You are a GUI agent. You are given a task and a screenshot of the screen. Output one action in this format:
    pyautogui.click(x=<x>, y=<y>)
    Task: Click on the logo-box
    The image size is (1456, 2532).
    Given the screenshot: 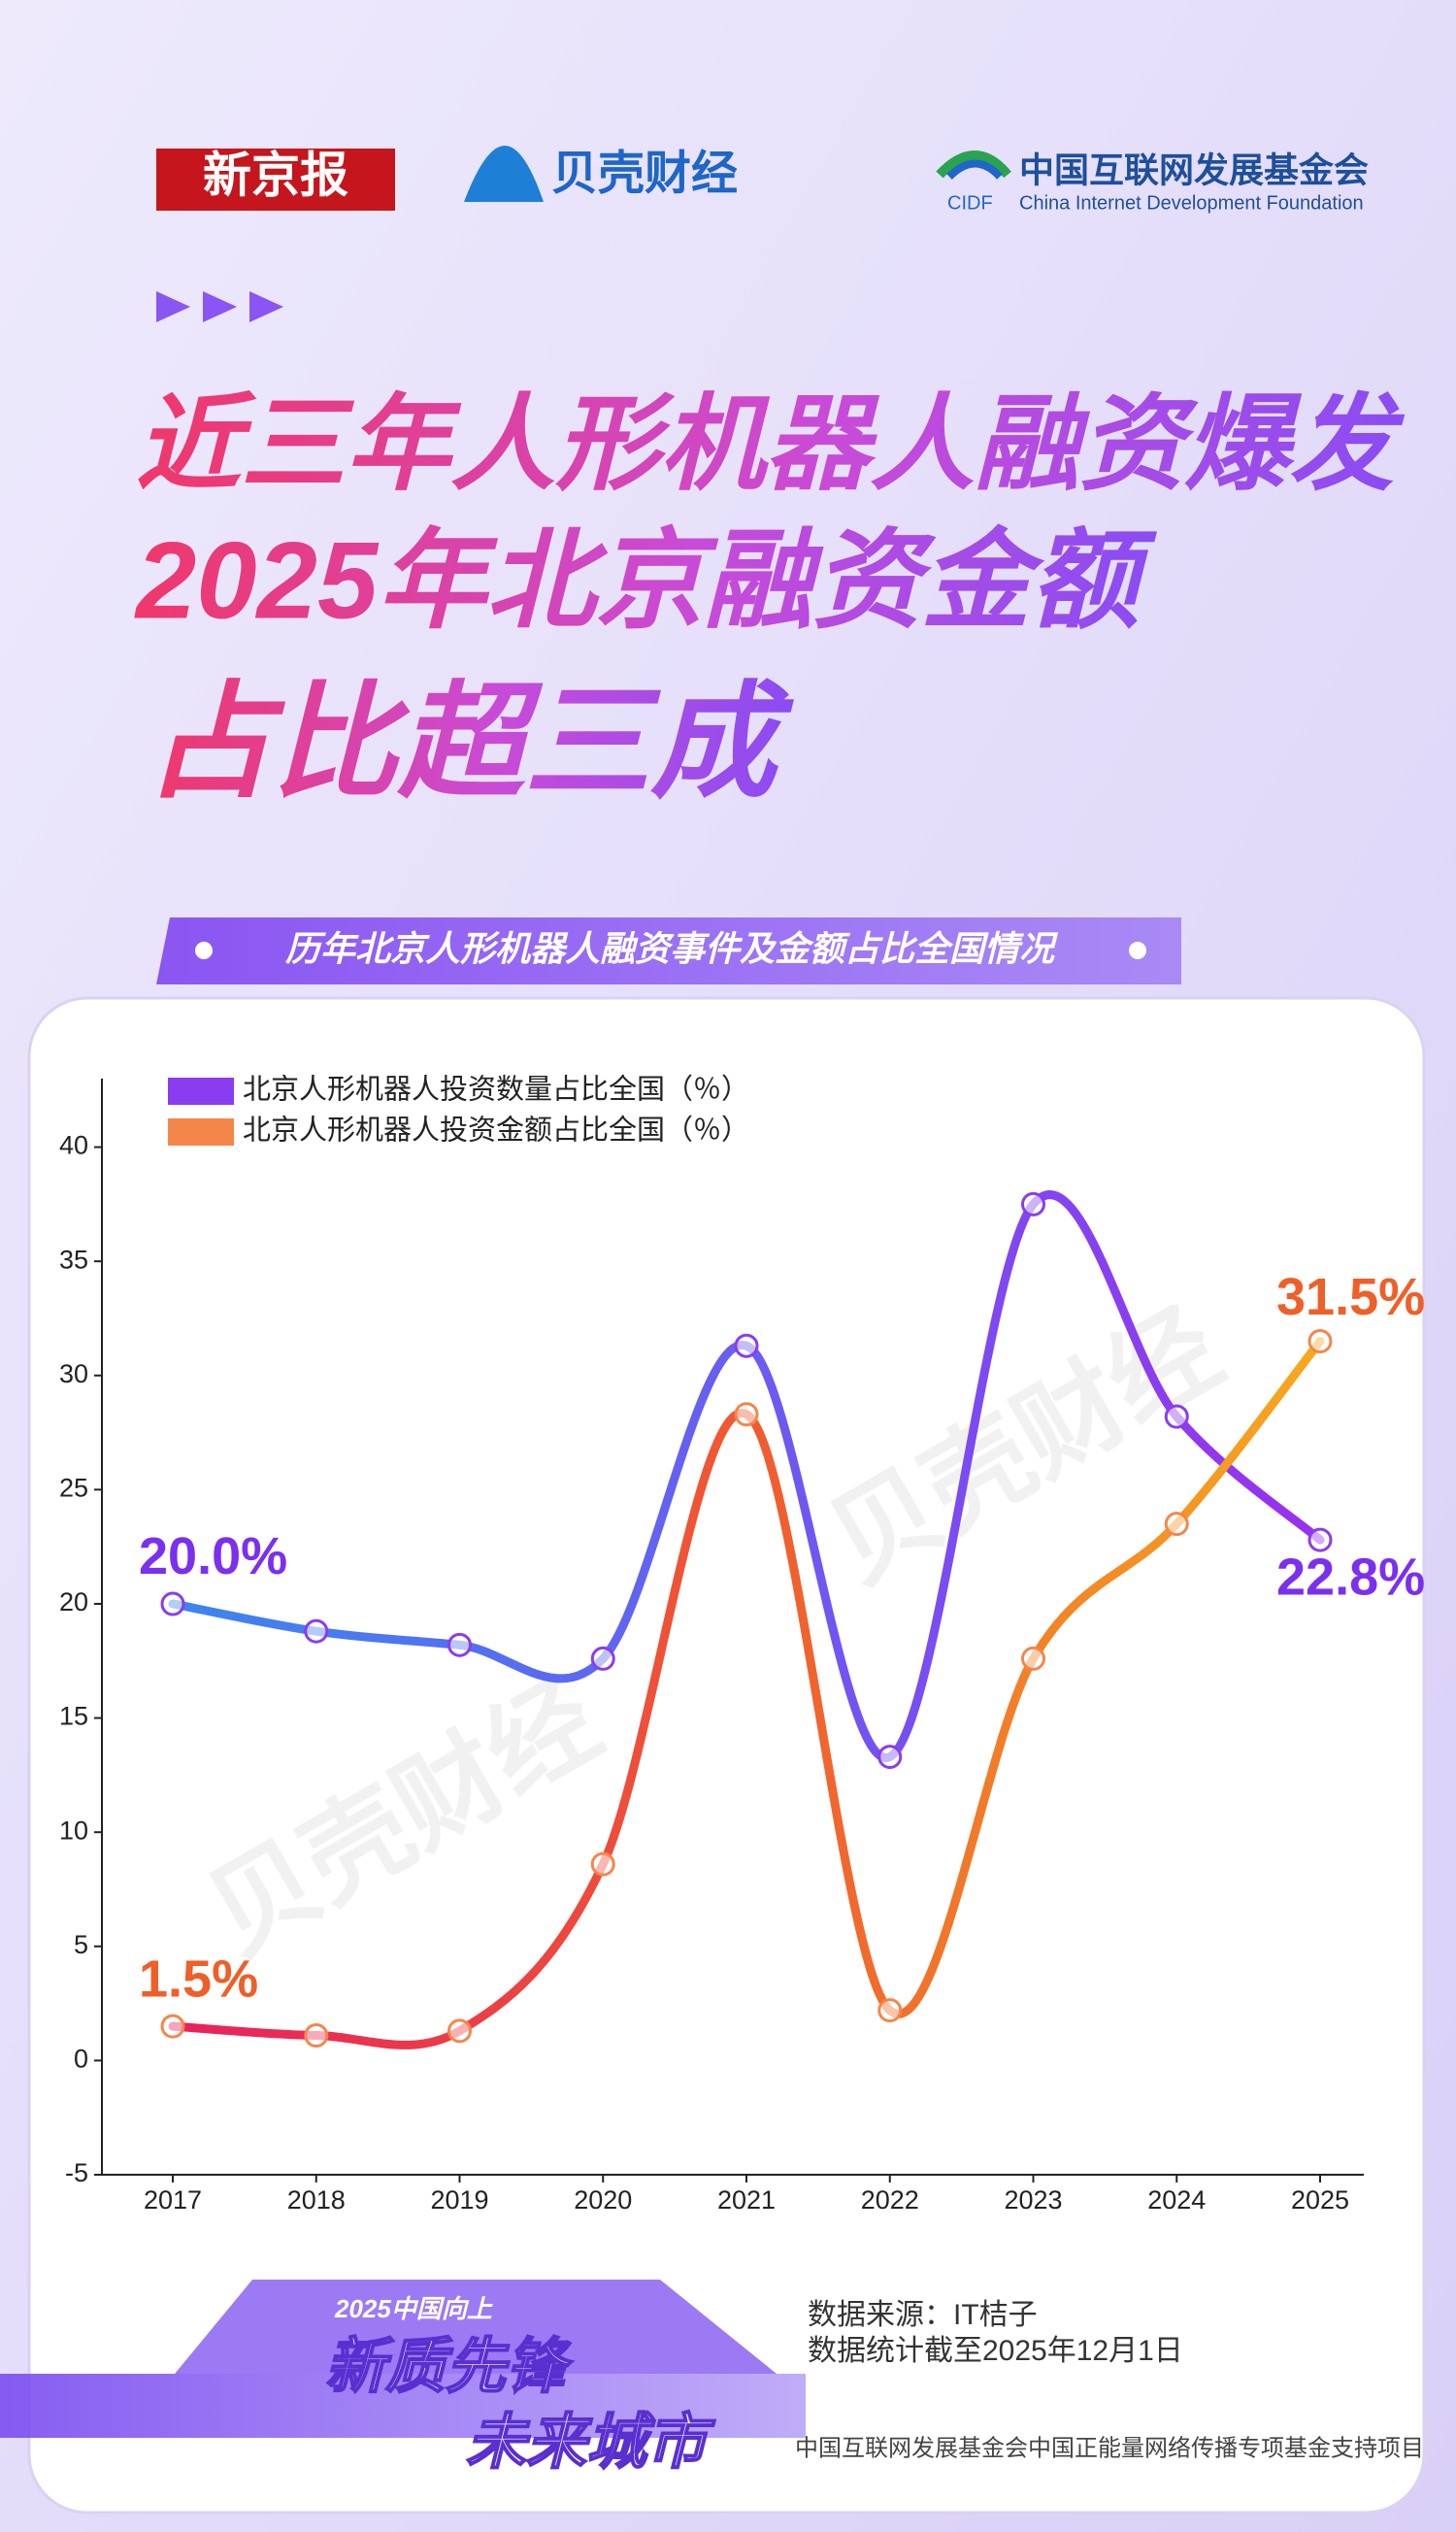 What is the action you would take?
    pyautogui.click(x=275, y=180)
    